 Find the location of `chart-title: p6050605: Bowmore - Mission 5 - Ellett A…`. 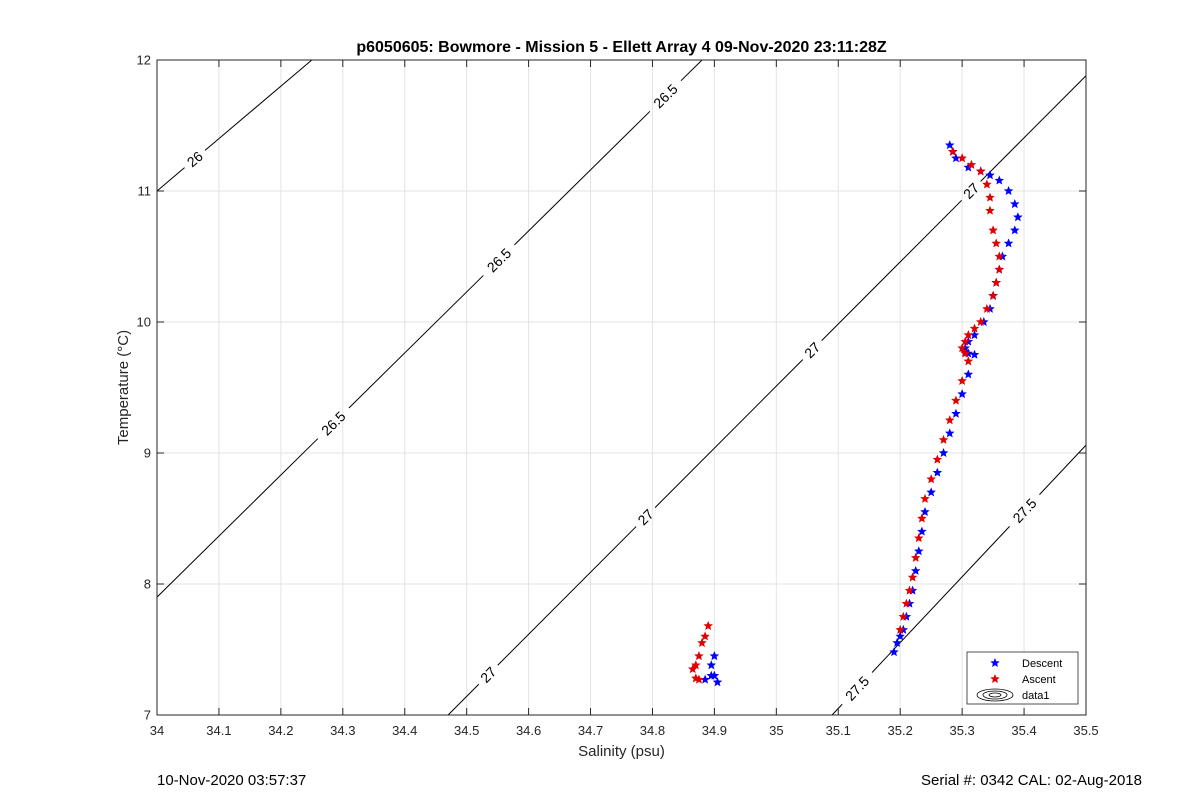

chart-title: p6050605: Bowmore - Mission 5 - Ellett A… is located at coordinates (621, 47).